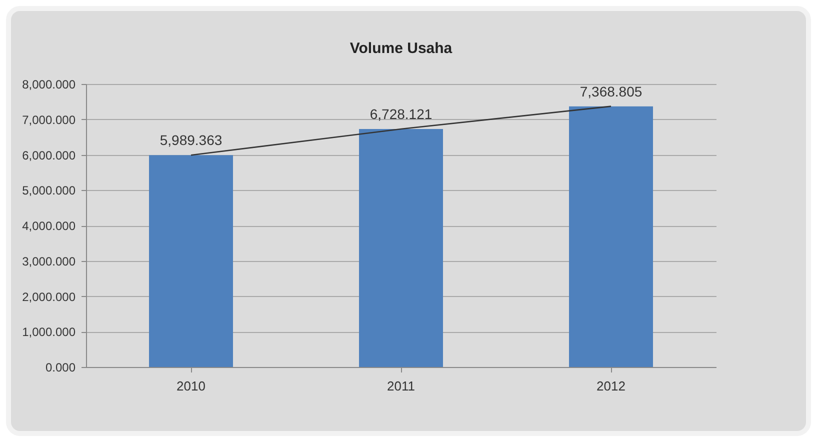  Describe the element at coordinates (401, 386) in the screenshot. I see `x-tick-label: 2011` at that location.